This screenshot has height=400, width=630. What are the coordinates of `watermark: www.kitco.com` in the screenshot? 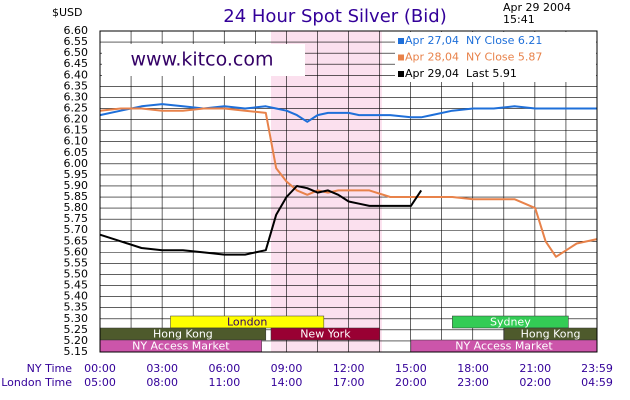 It's located at (201, 60).